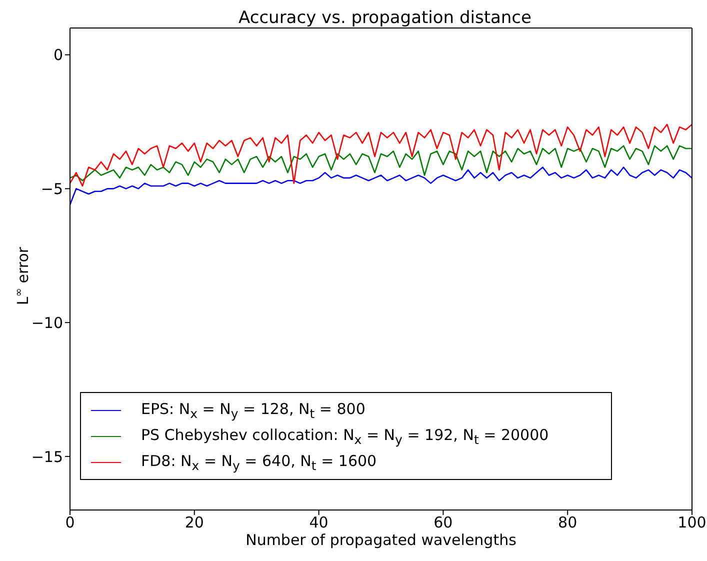  Describe the element at coordinates (345, 436) in the screenshot. I see `legend-label: PS Chebyshev collocation: N$_{x}$ = N$_{y}$ = 192, N$_{t}$ = 20000` at that location.